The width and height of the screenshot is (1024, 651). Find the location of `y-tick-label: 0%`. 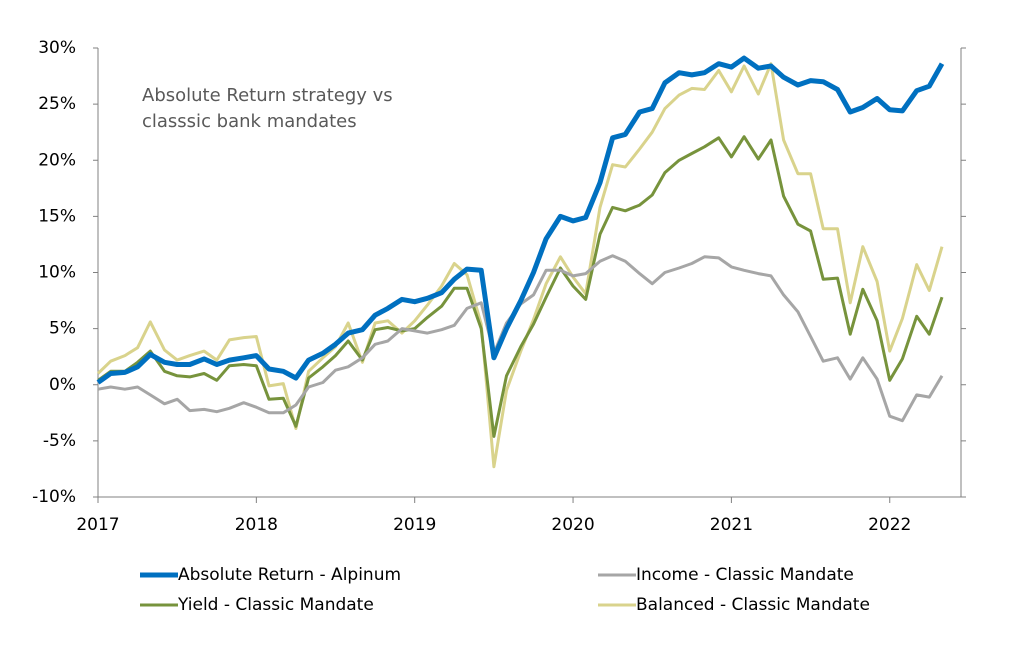

y-tick-label: 0% is located at coordinates (62, 385).